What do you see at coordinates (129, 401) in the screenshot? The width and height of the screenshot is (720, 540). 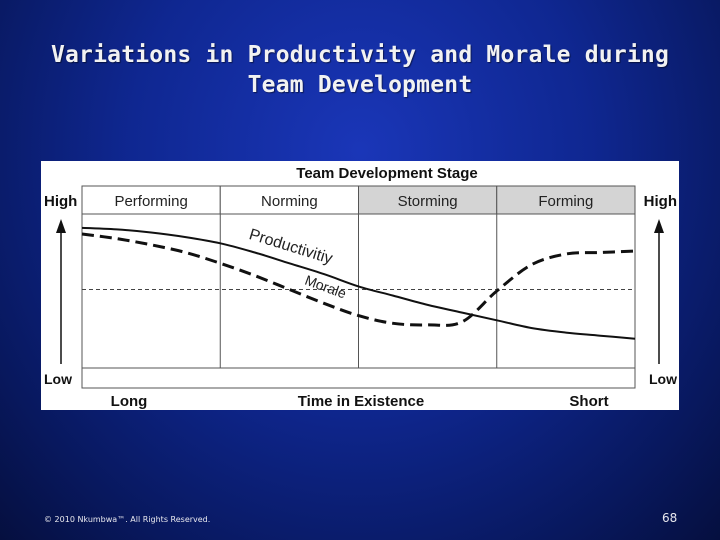 I see `x-start-label: Long` at bounding box center [129, 401].